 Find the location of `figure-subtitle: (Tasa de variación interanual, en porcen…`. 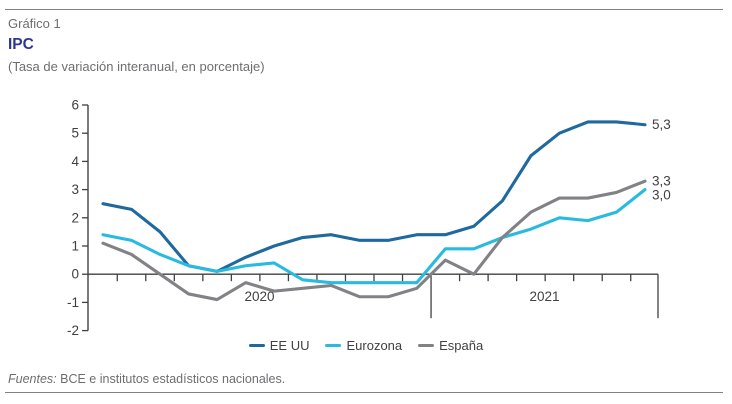

figure-subtitle: (Tasa de variación interanual, en porcen… is located at coordinates (136, 66).